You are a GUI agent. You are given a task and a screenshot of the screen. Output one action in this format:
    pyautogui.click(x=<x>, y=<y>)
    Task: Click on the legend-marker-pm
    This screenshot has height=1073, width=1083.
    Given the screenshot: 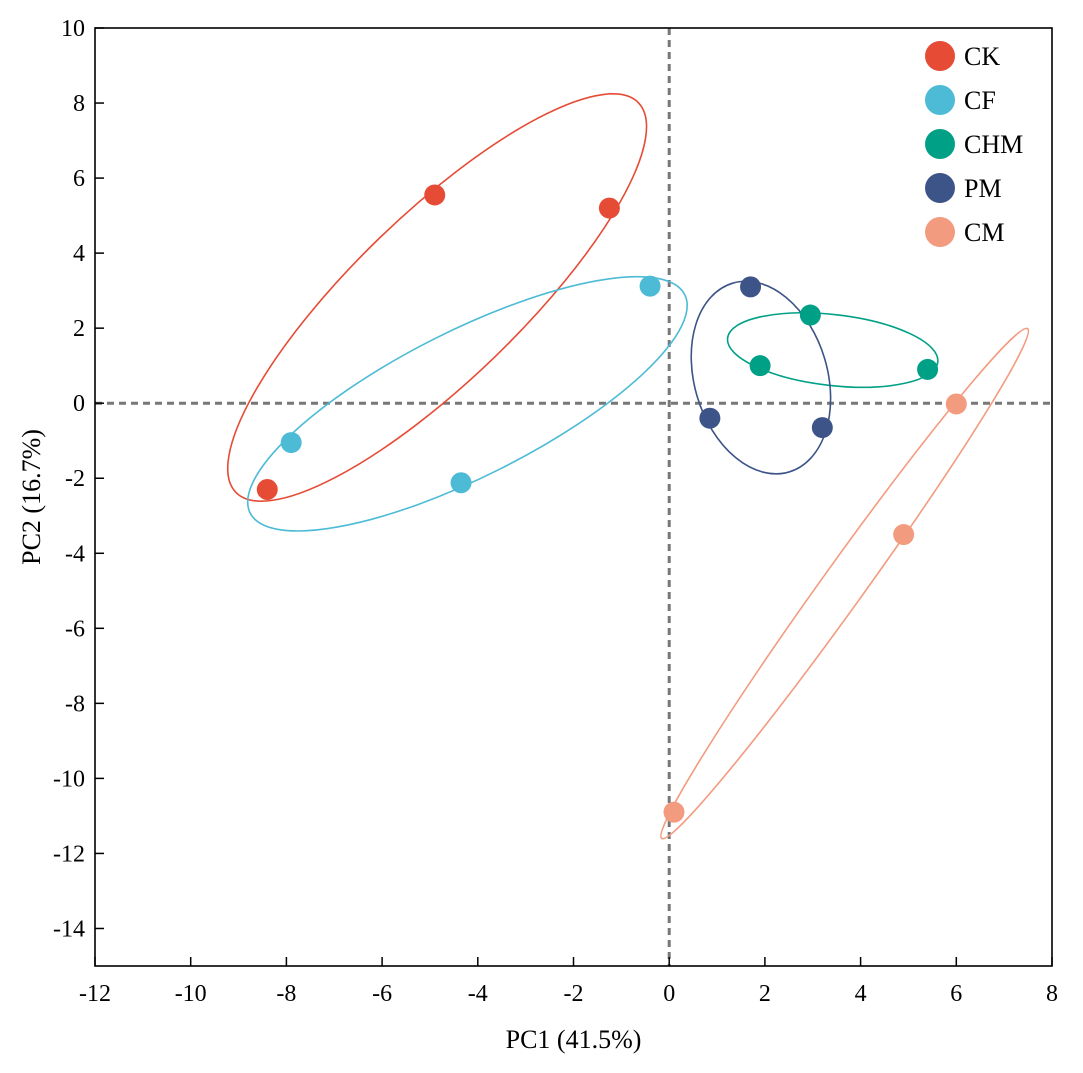 What is the action you would take?
    pyautogui.click(x=940, y=188)
    